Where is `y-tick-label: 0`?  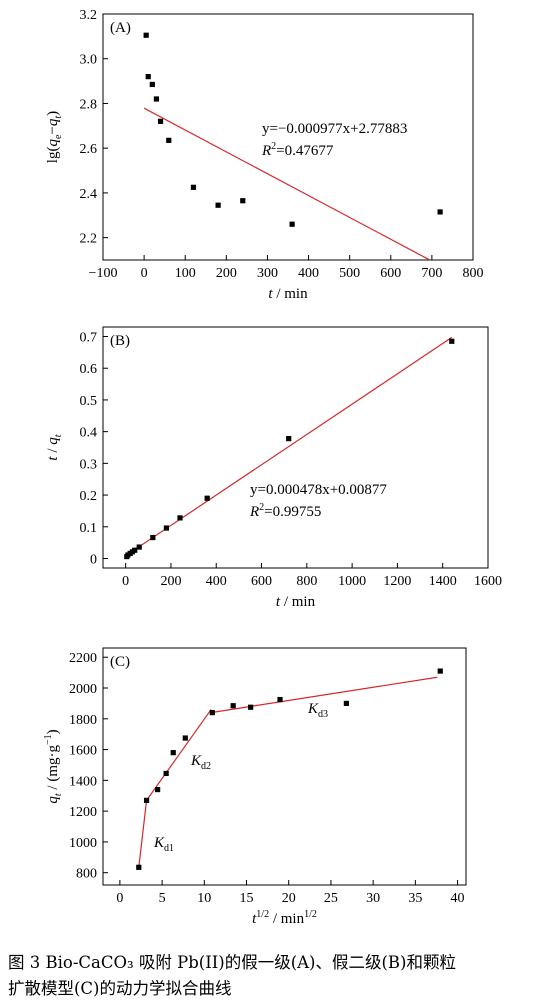 y-tick-label: 0 is located at coordinates (93, 559).